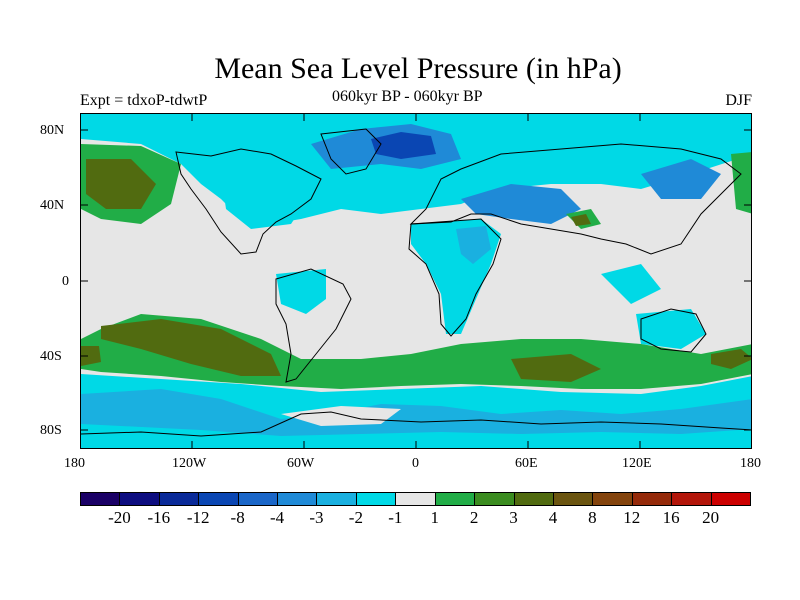 This screenshot has height=600, width=800. Describe the element at coordinates (407, 96) in the screenshot. I see `period-label: 060kyr BP - 060kyr BP` at that location.